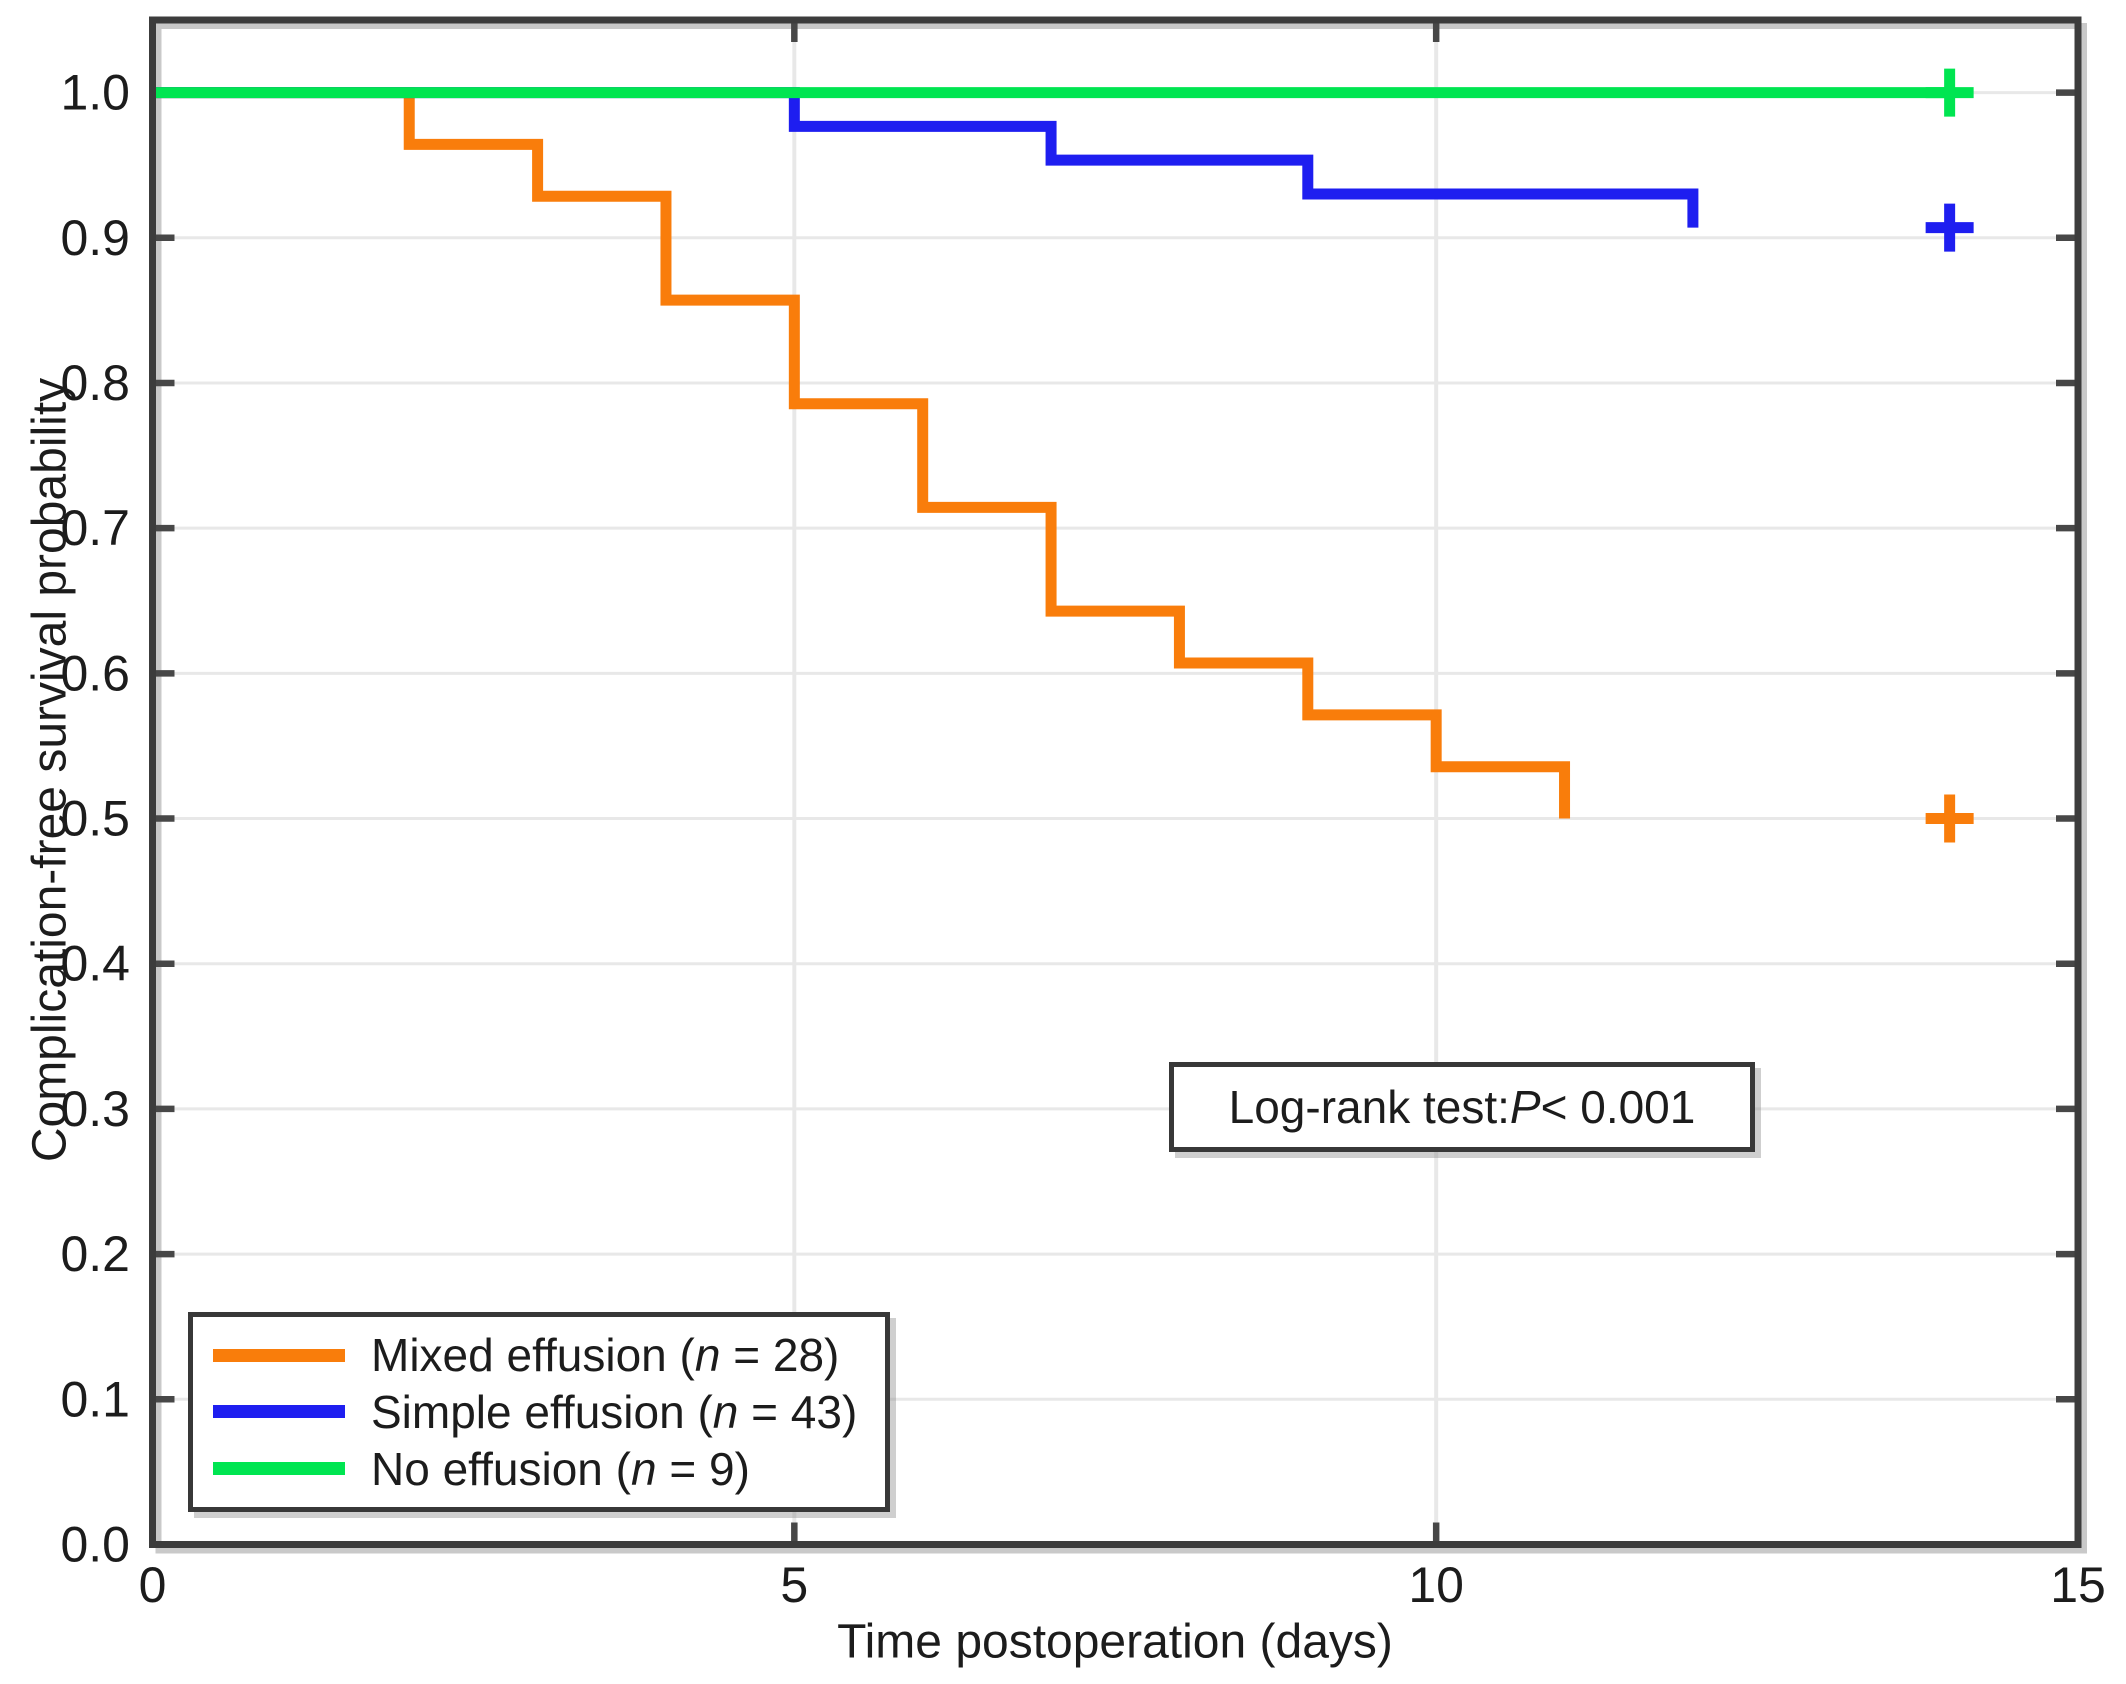 The width and height of the screenshot is (2126, 1684). I want to click on y-tick-label: 0.1, so click(95, 1399).